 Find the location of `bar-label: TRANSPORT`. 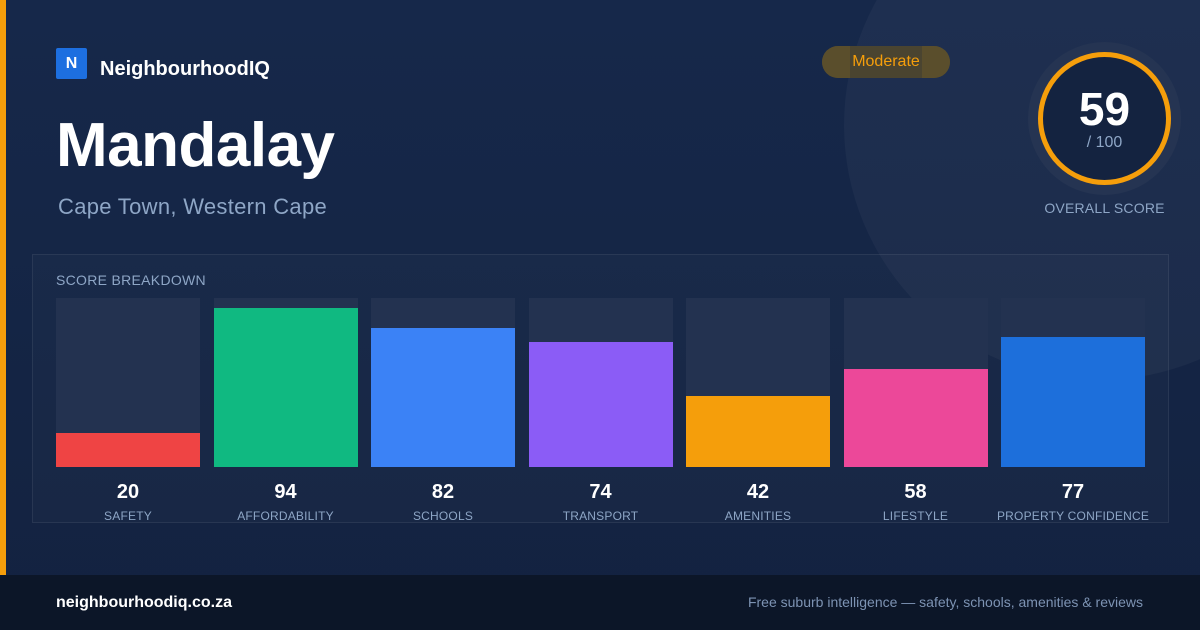

bar-label: TRANSPORT is located at coordinates (600, 516).